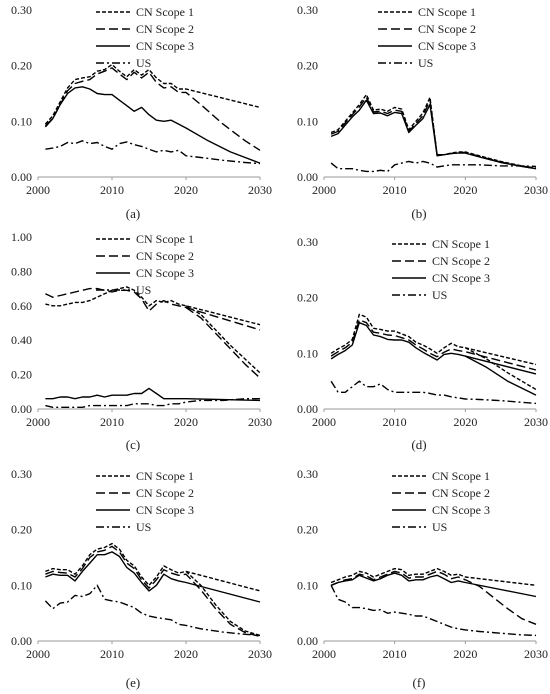 The height and width of the screenshot is (694, 550). I want to click on series-line-cn-scope-2-decline, so click(223, 342).